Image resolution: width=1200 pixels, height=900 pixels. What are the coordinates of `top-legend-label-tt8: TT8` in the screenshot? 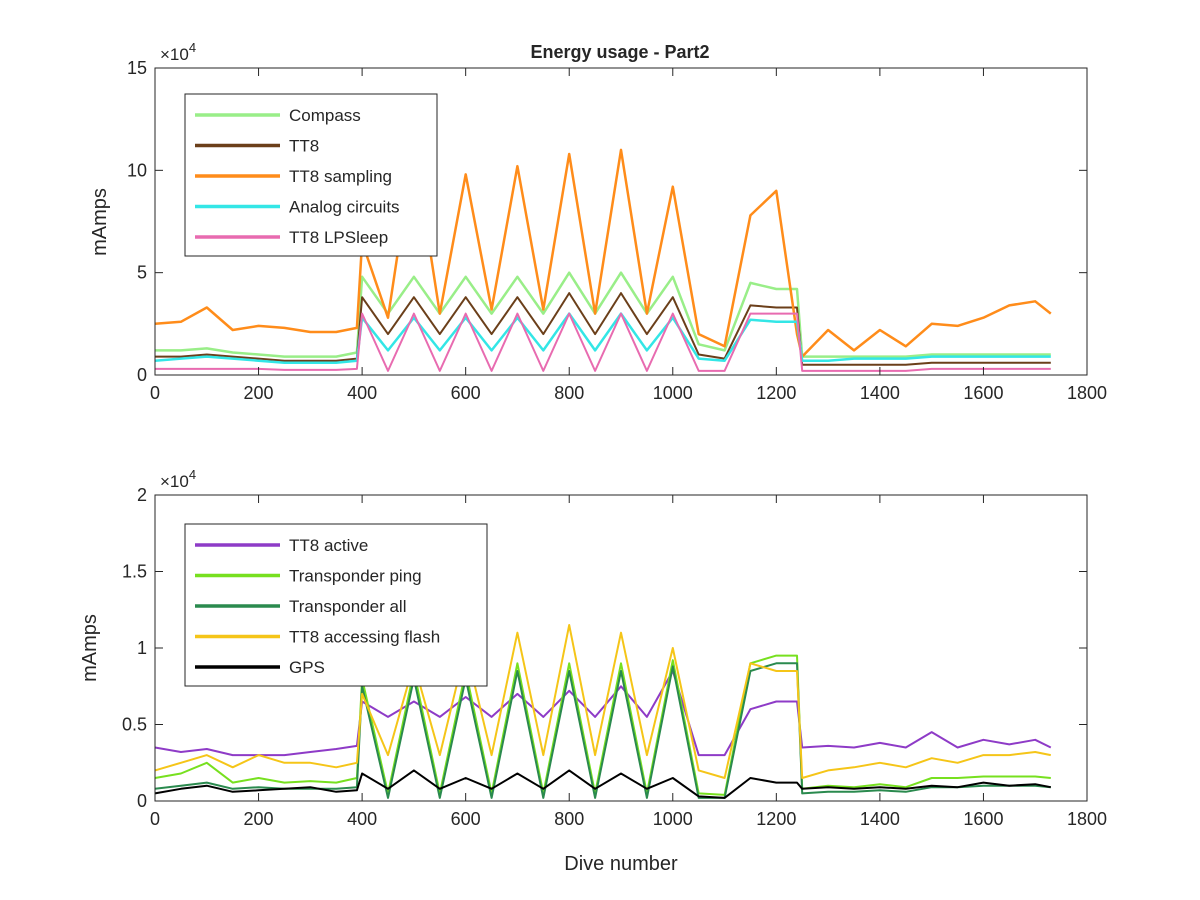 It's located at (304, 146).